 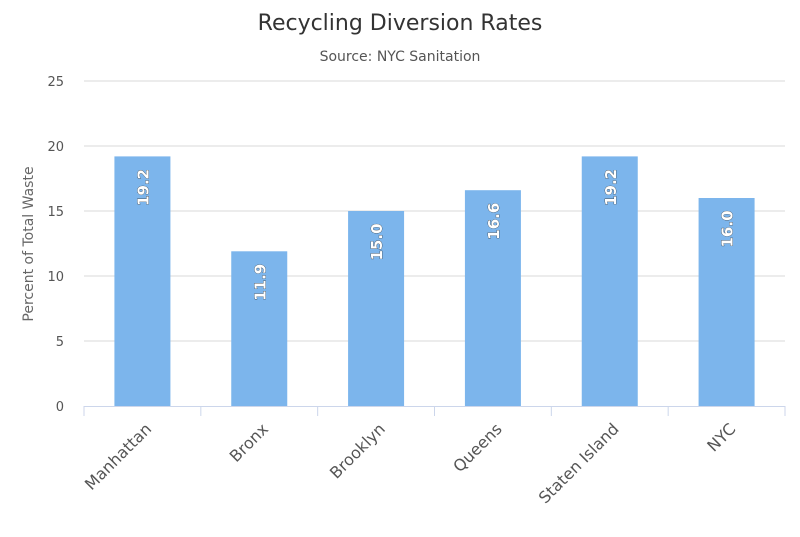 What do you see at coordinates (118, 456) in the screenshot?
I see `x-tick-label: Manhattan` at bounding box center [118, 456].